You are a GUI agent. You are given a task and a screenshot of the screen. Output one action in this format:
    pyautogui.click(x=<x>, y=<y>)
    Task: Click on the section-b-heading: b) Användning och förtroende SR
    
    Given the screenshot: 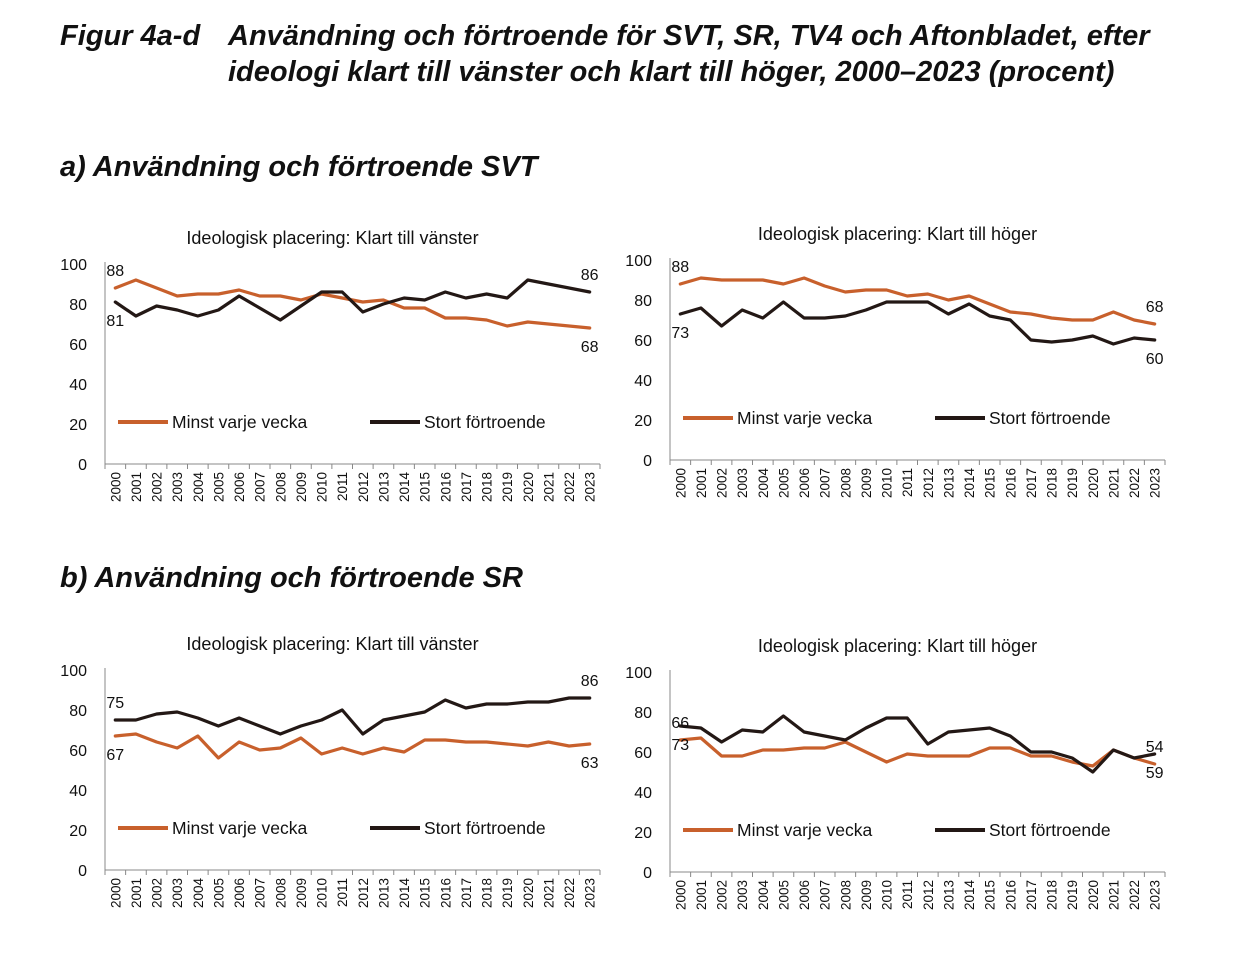 What is the action you would take?
    pyautogui.click(x=291, y=578)
    